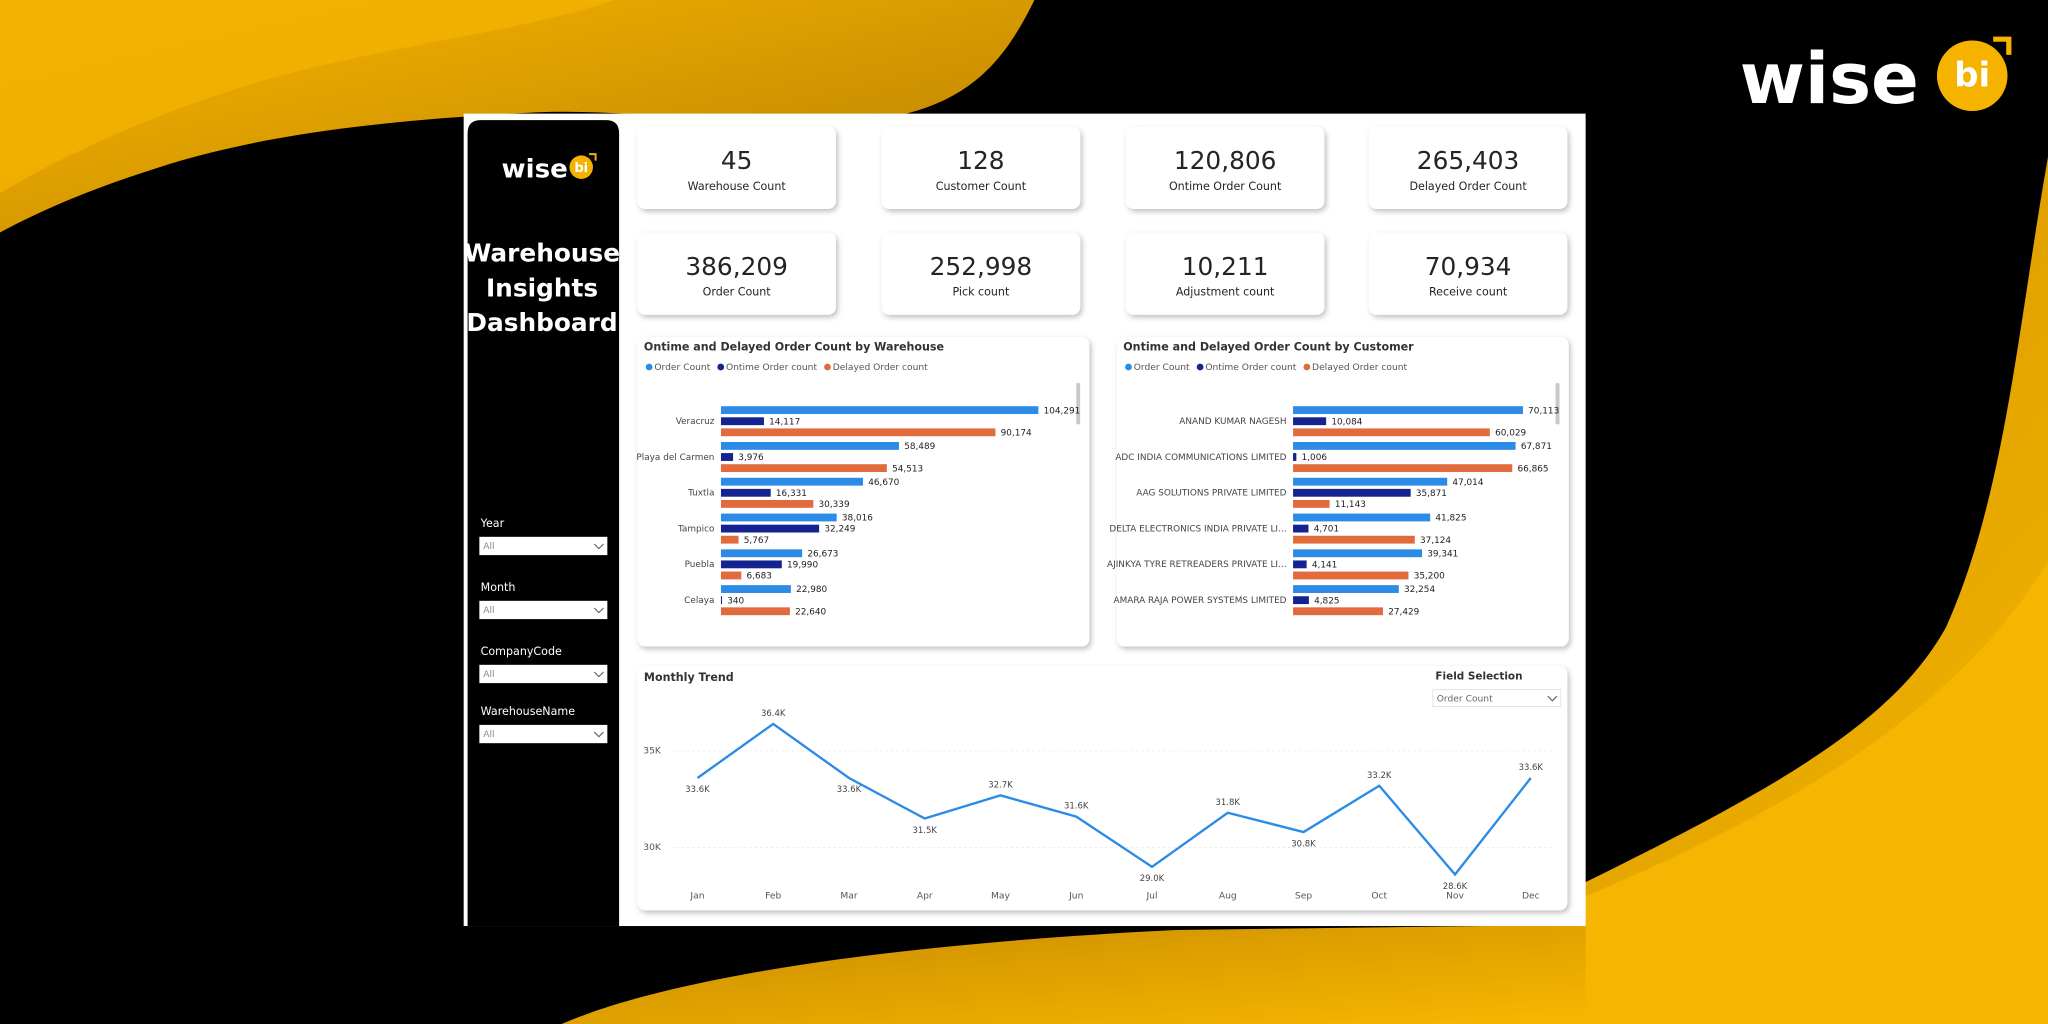  I want to click on kpi-label: Order Count, so click(737, 292).